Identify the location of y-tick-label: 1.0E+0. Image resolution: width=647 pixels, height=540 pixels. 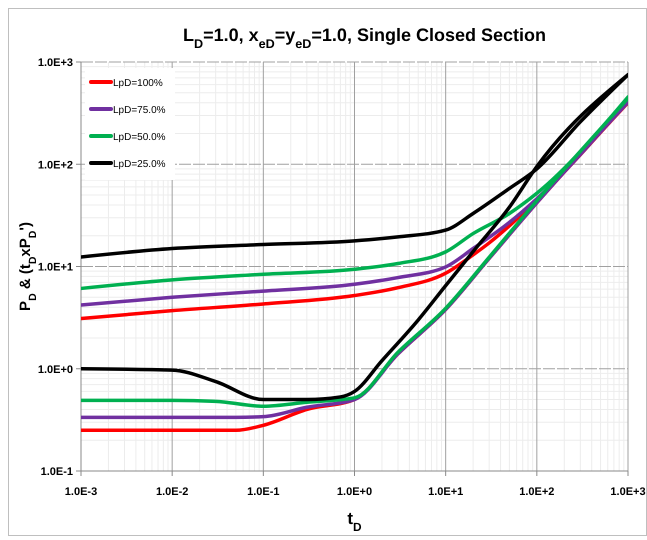
(55, 370).